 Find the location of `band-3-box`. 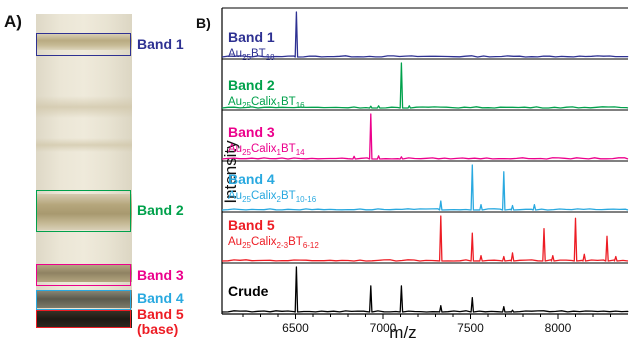

band-3-box is located at coordinates (83, 275).